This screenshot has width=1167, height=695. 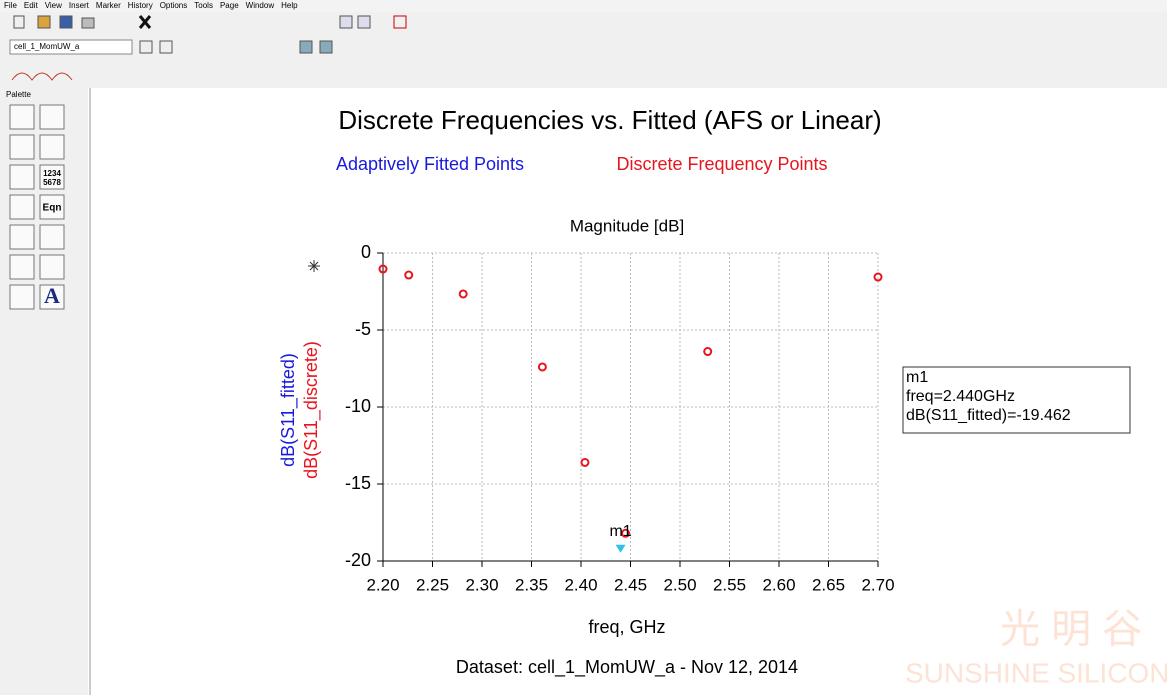 I want to click on marker-label: m1, so click(x=620, y=531).